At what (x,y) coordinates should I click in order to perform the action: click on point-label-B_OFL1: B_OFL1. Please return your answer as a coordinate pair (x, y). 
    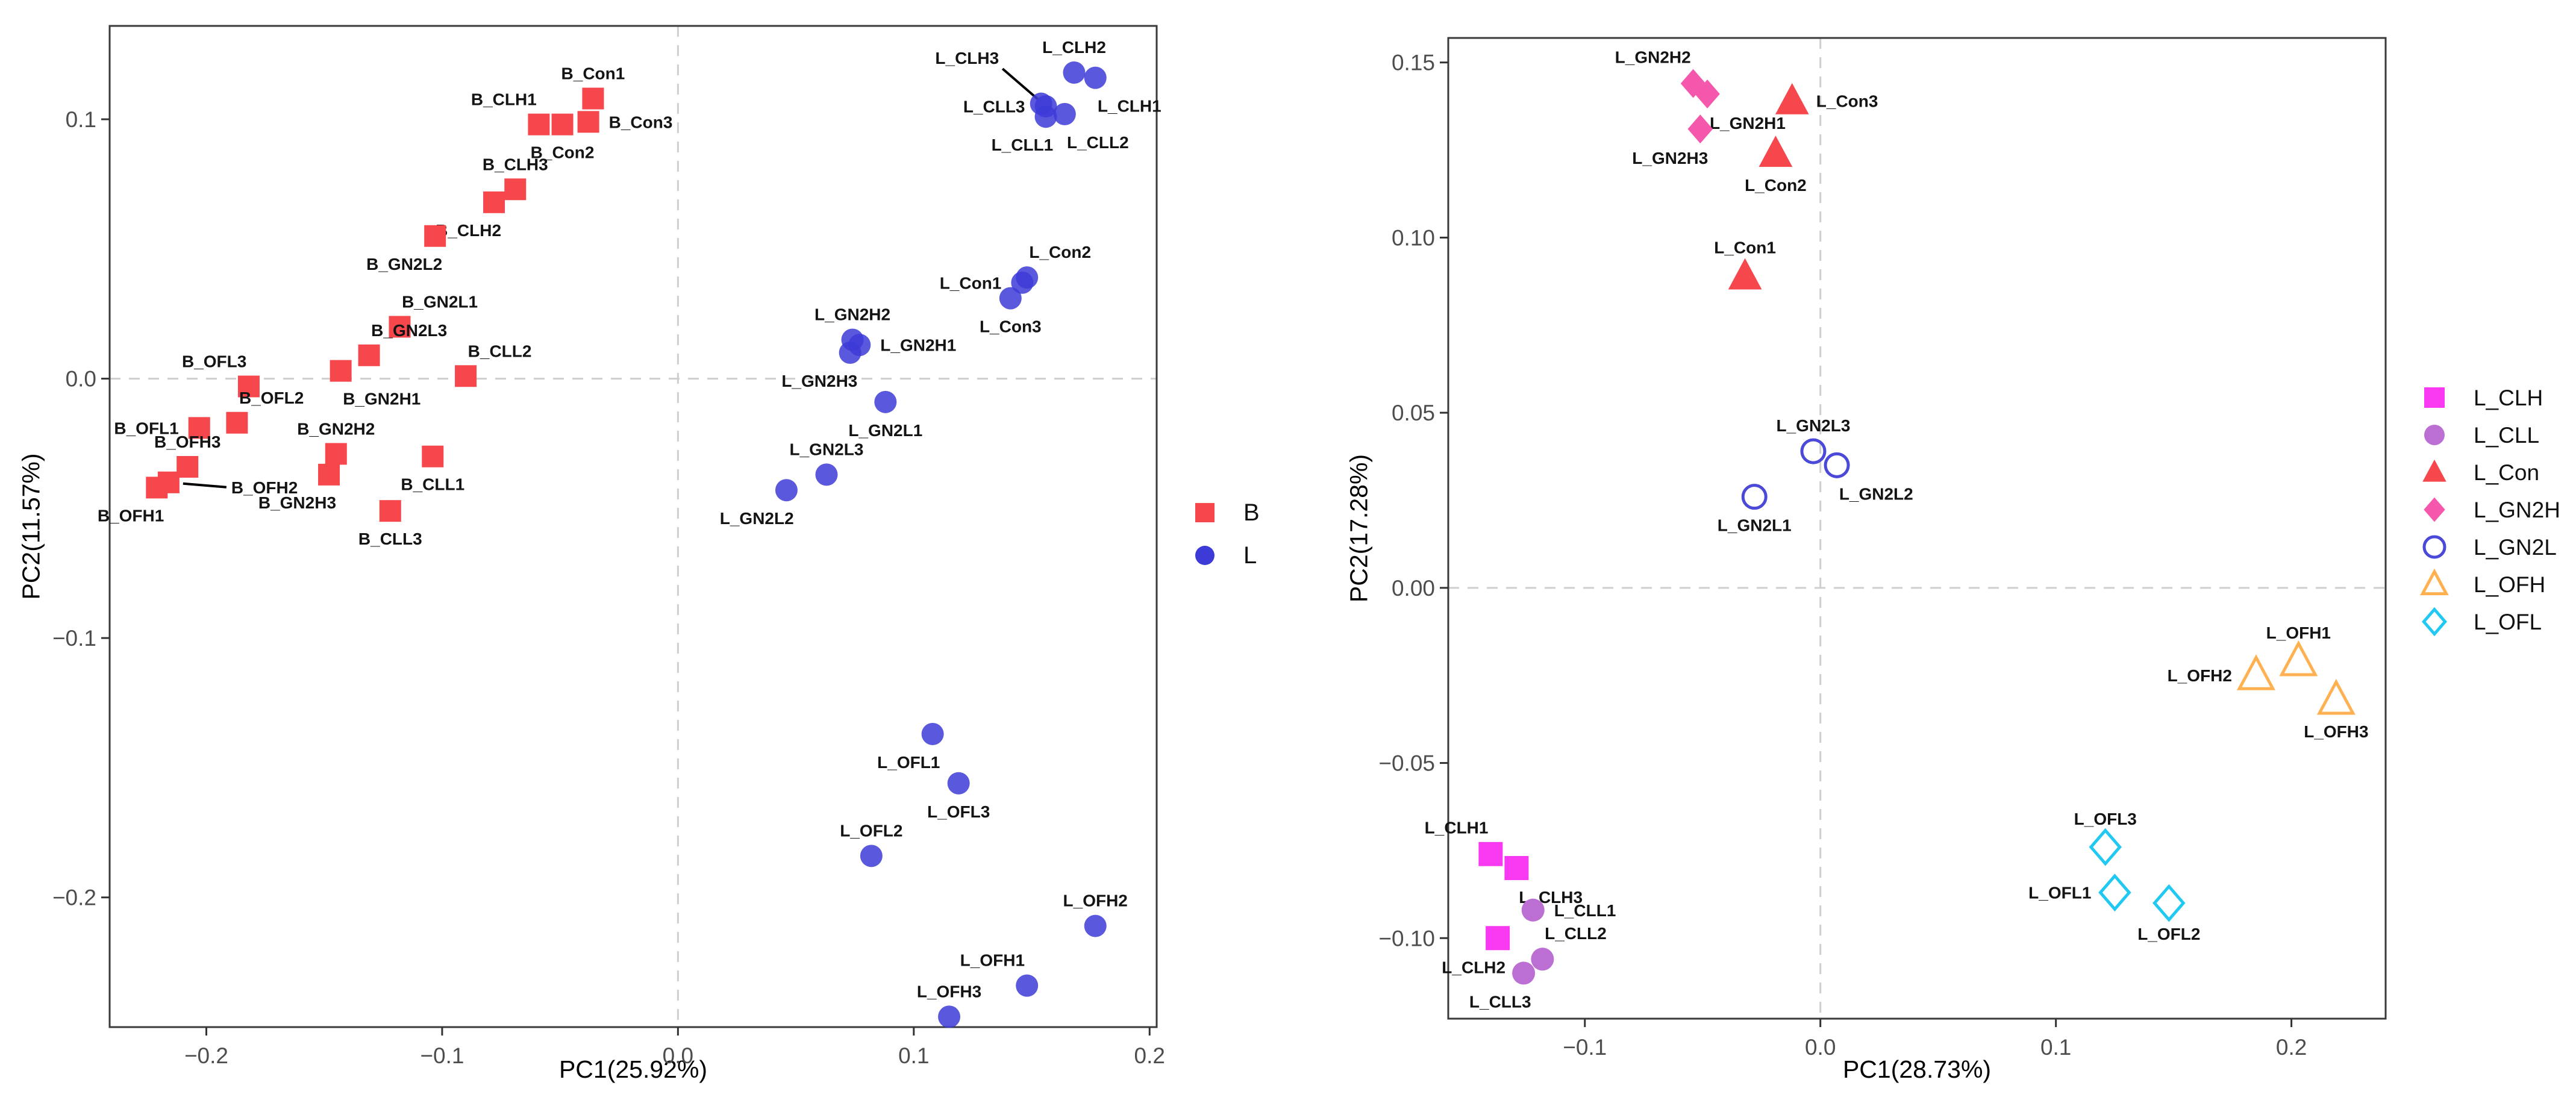
    Looking at the image, I should click on (146, 428).